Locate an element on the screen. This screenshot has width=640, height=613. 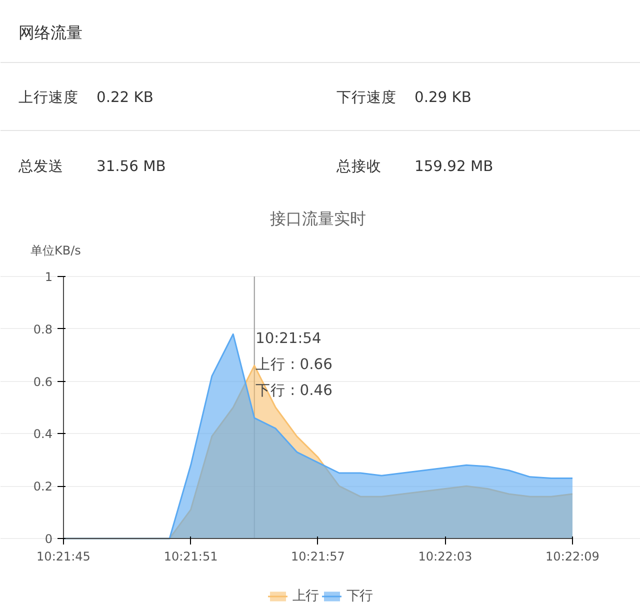
text: 总接收 is located at coordinates (359, 166).